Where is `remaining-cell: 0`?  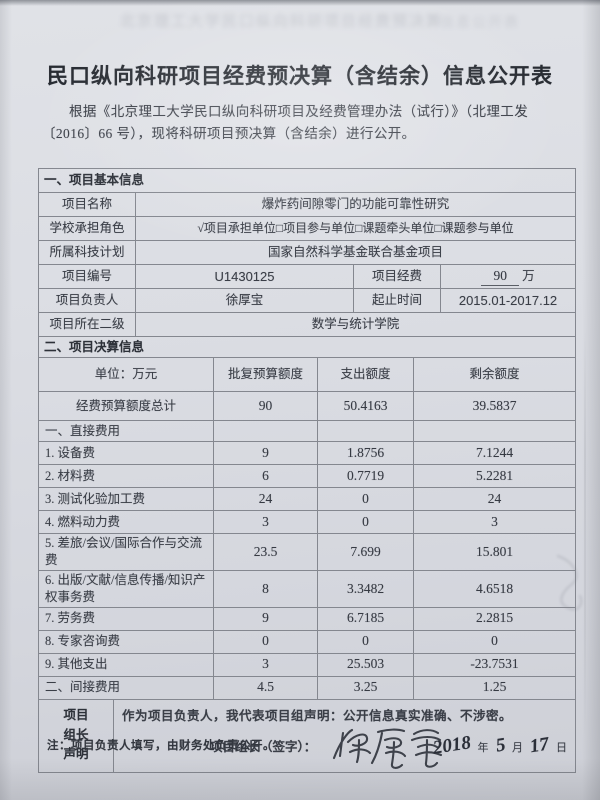 remaining-cell: 0 is located at coordinates (494, 641).